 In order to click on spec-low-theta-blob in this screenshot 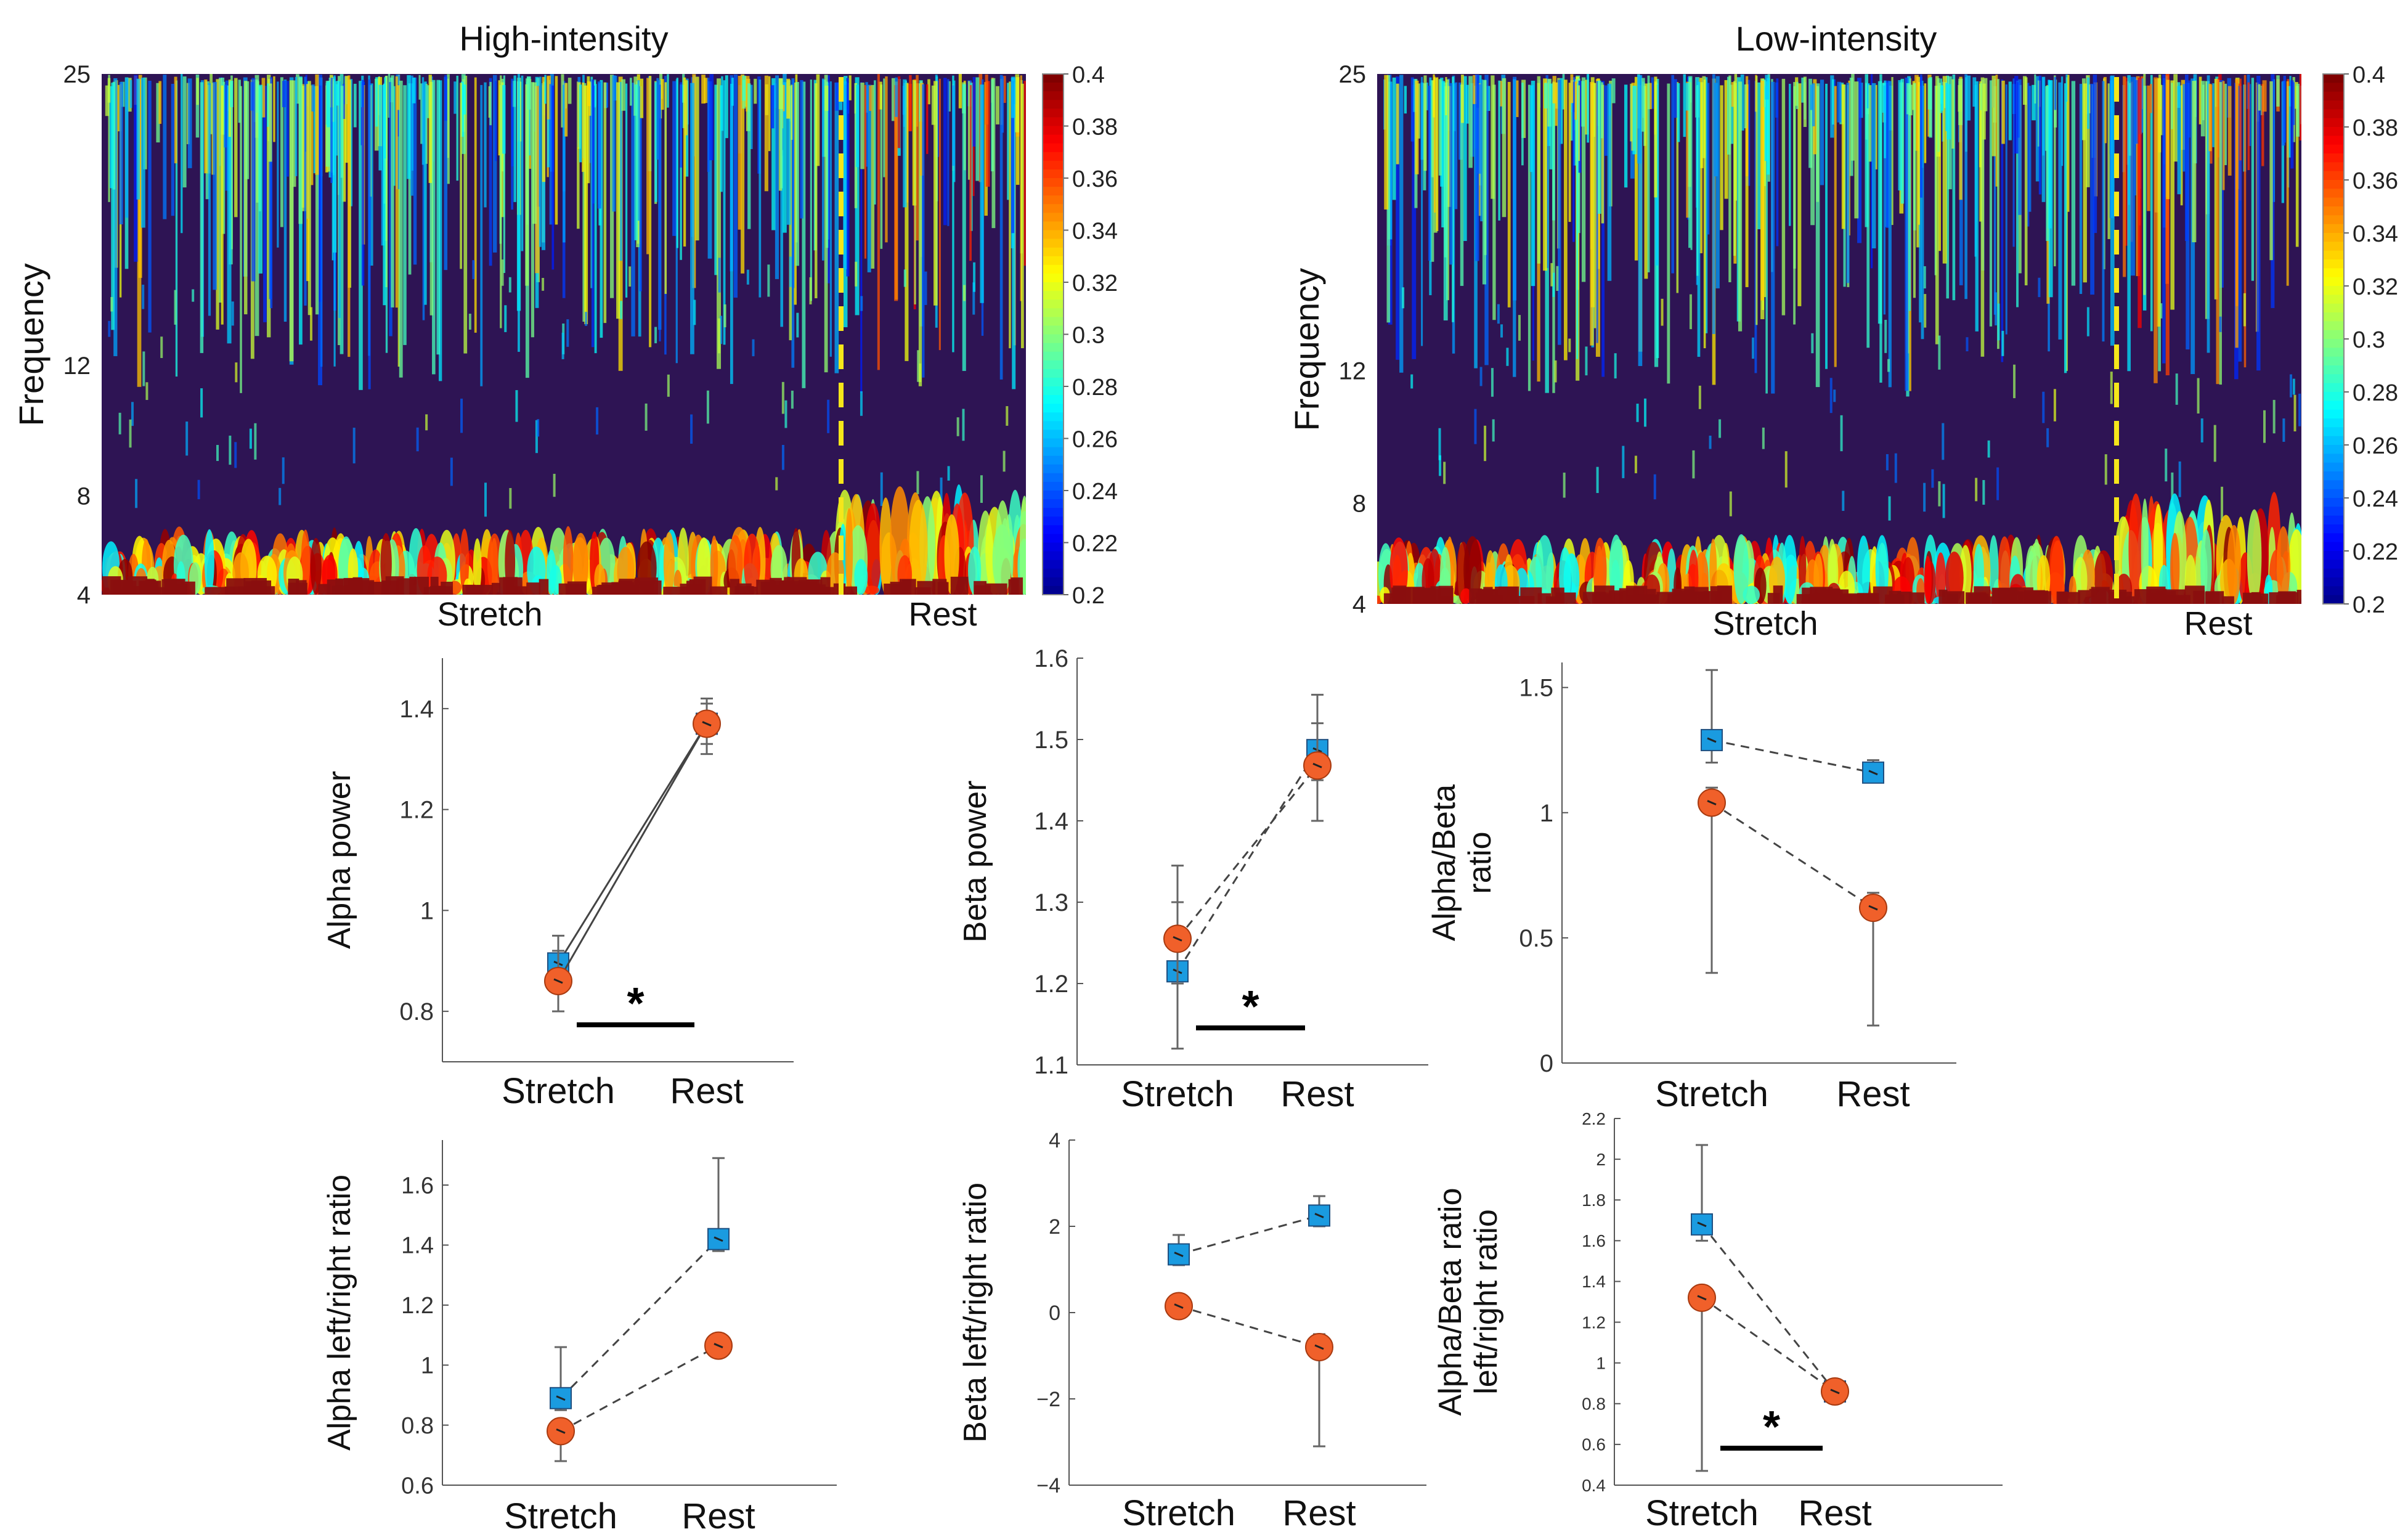, I will do `click(1741, 569)`.